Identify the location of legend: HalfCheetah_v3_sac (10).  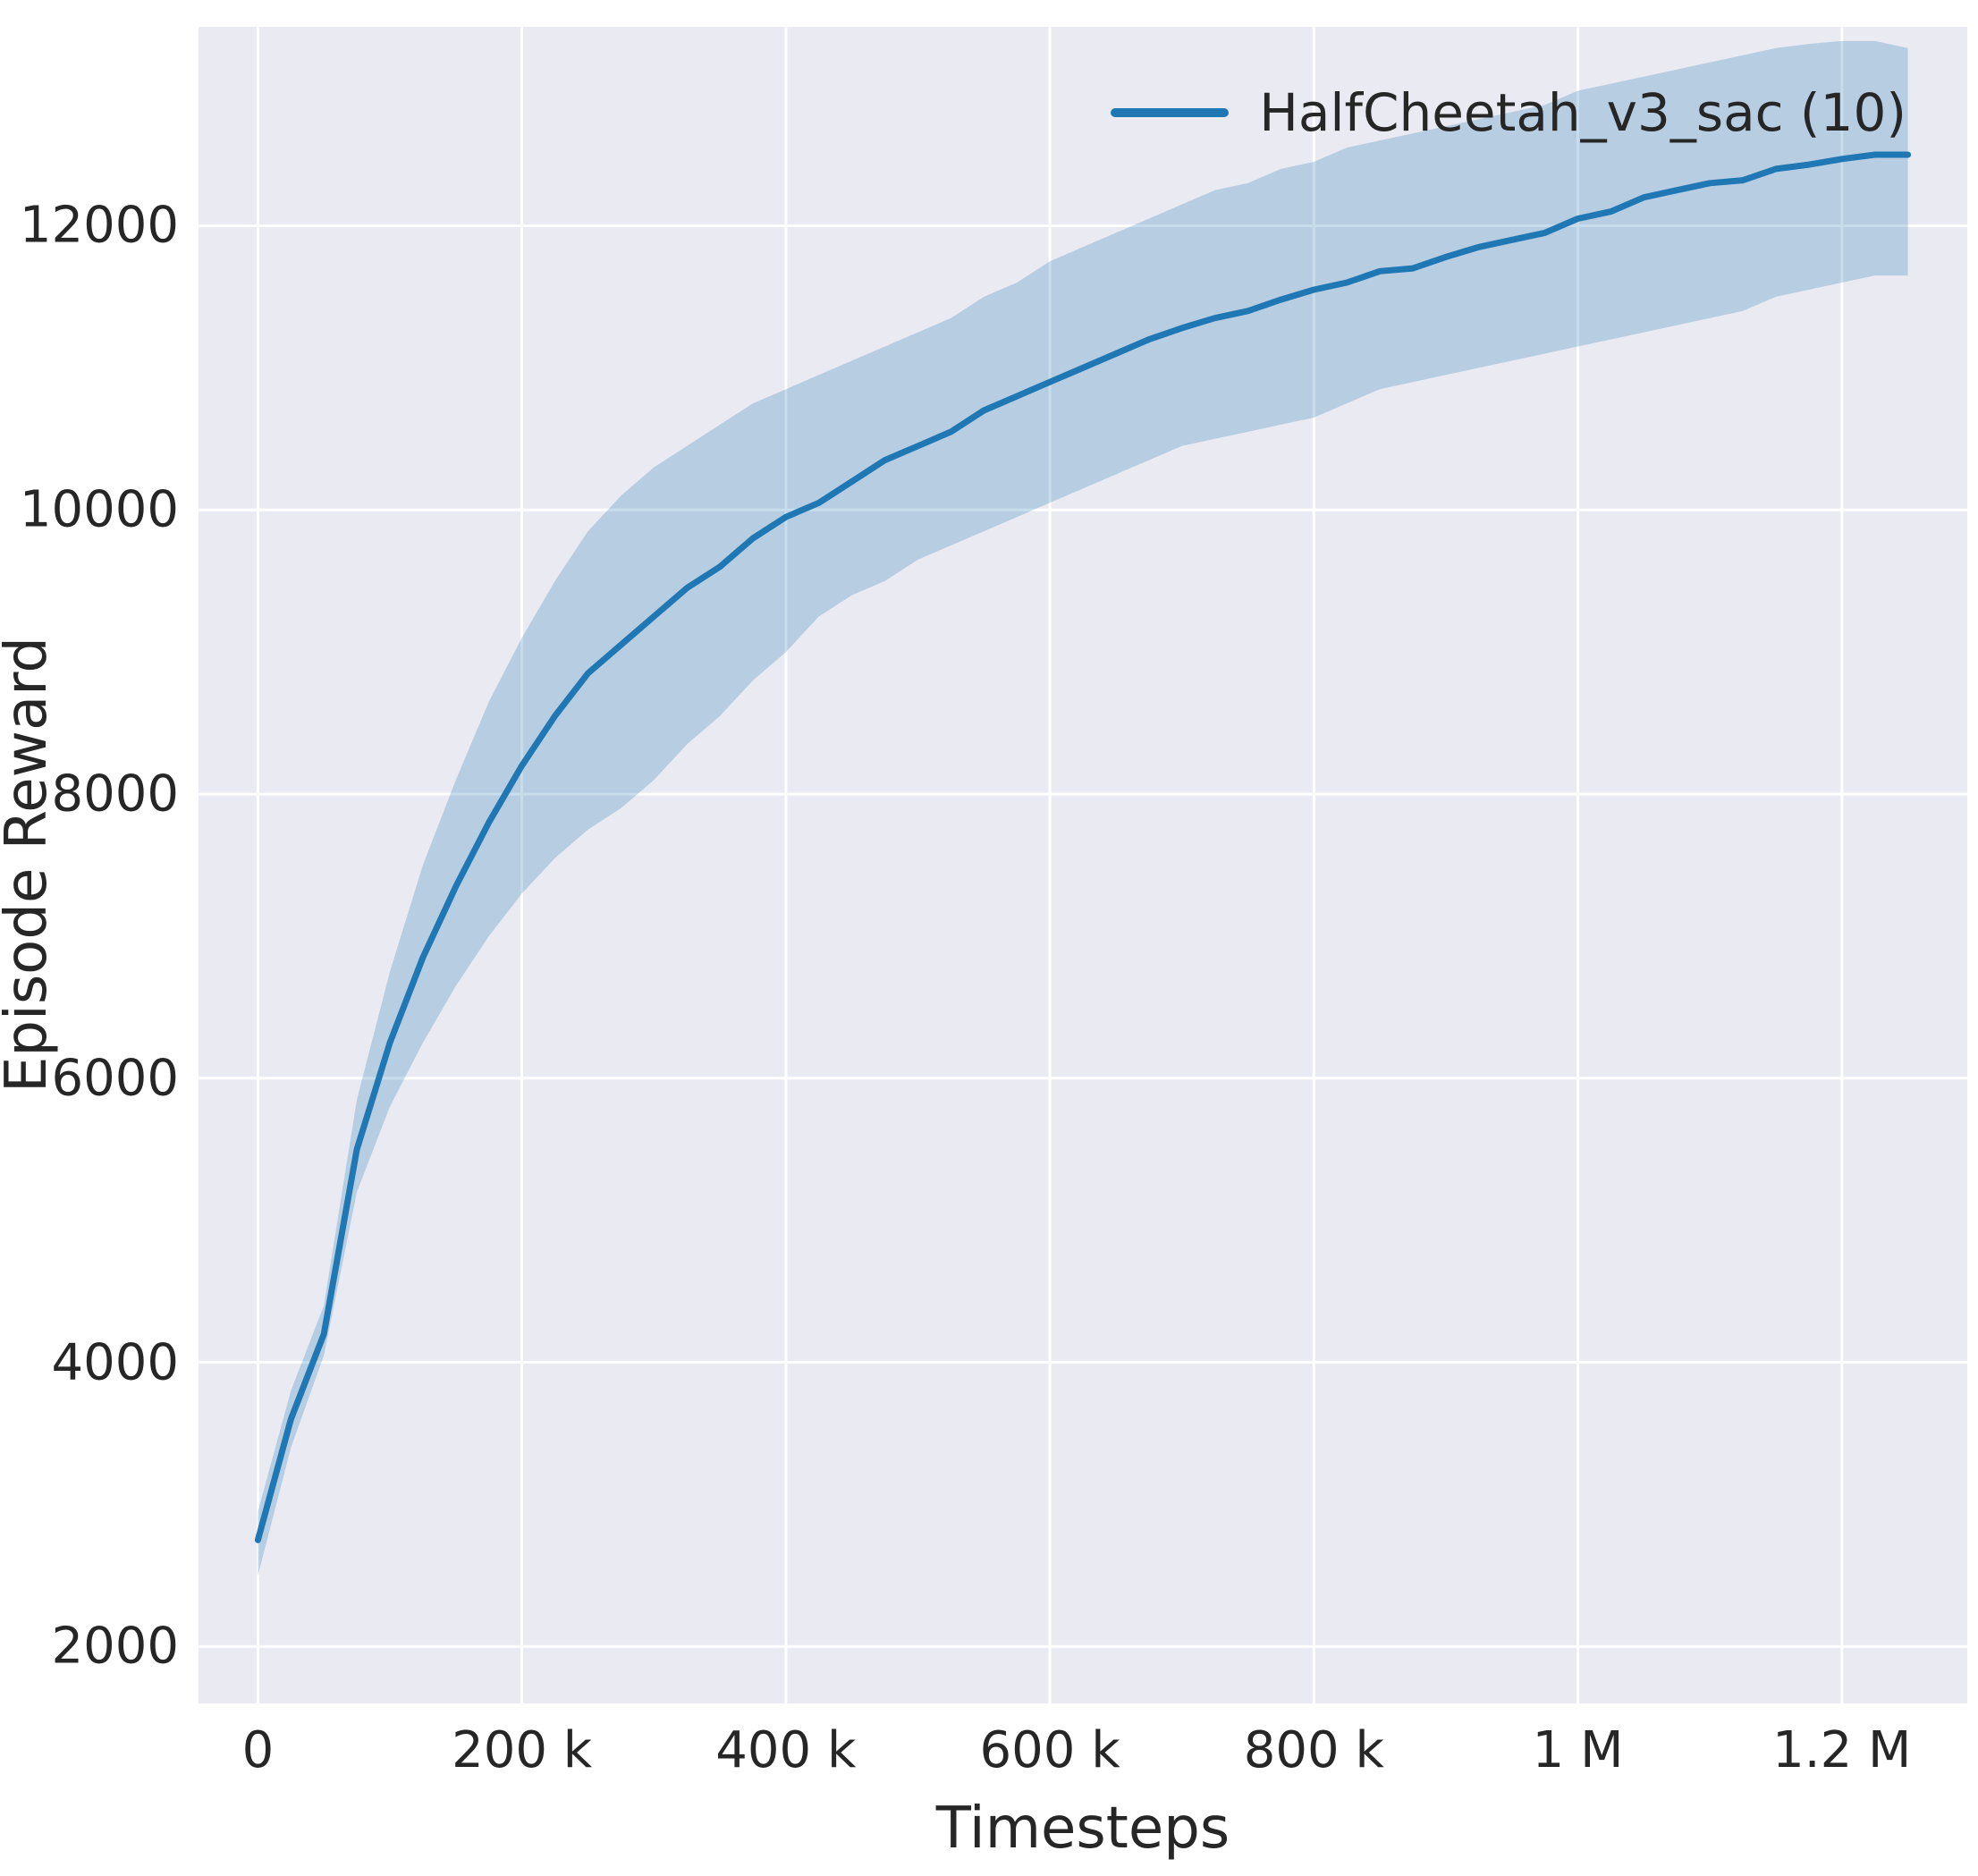
(1508, 113).